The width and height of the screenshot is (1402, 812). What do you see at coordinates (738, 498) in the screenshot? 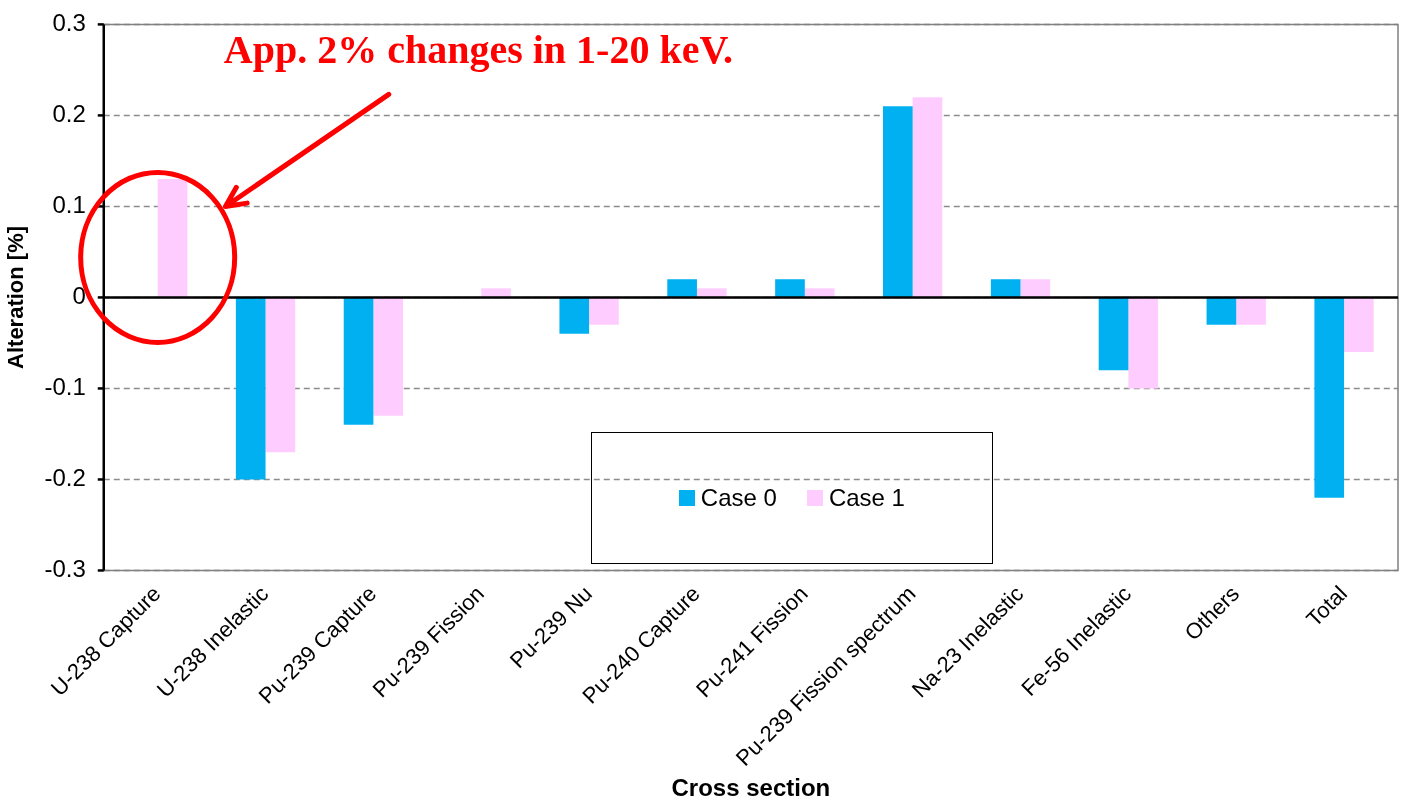
I see `legend-label: Case 0` at bounding box center [738, 498].